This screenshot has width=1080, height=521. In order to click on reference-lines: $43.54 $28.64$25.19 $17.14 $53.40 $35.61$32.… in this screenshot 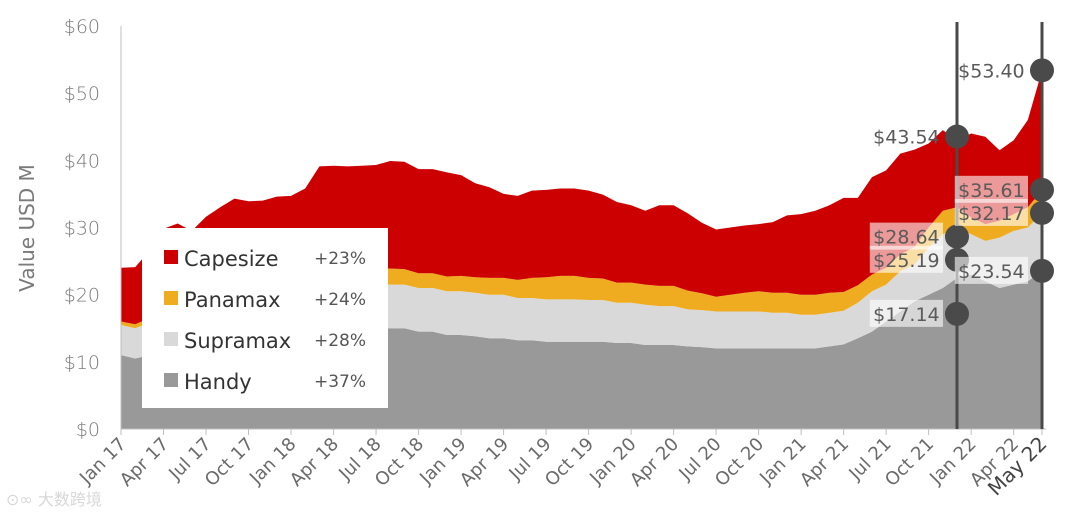, I will do `click(961, 225)`.